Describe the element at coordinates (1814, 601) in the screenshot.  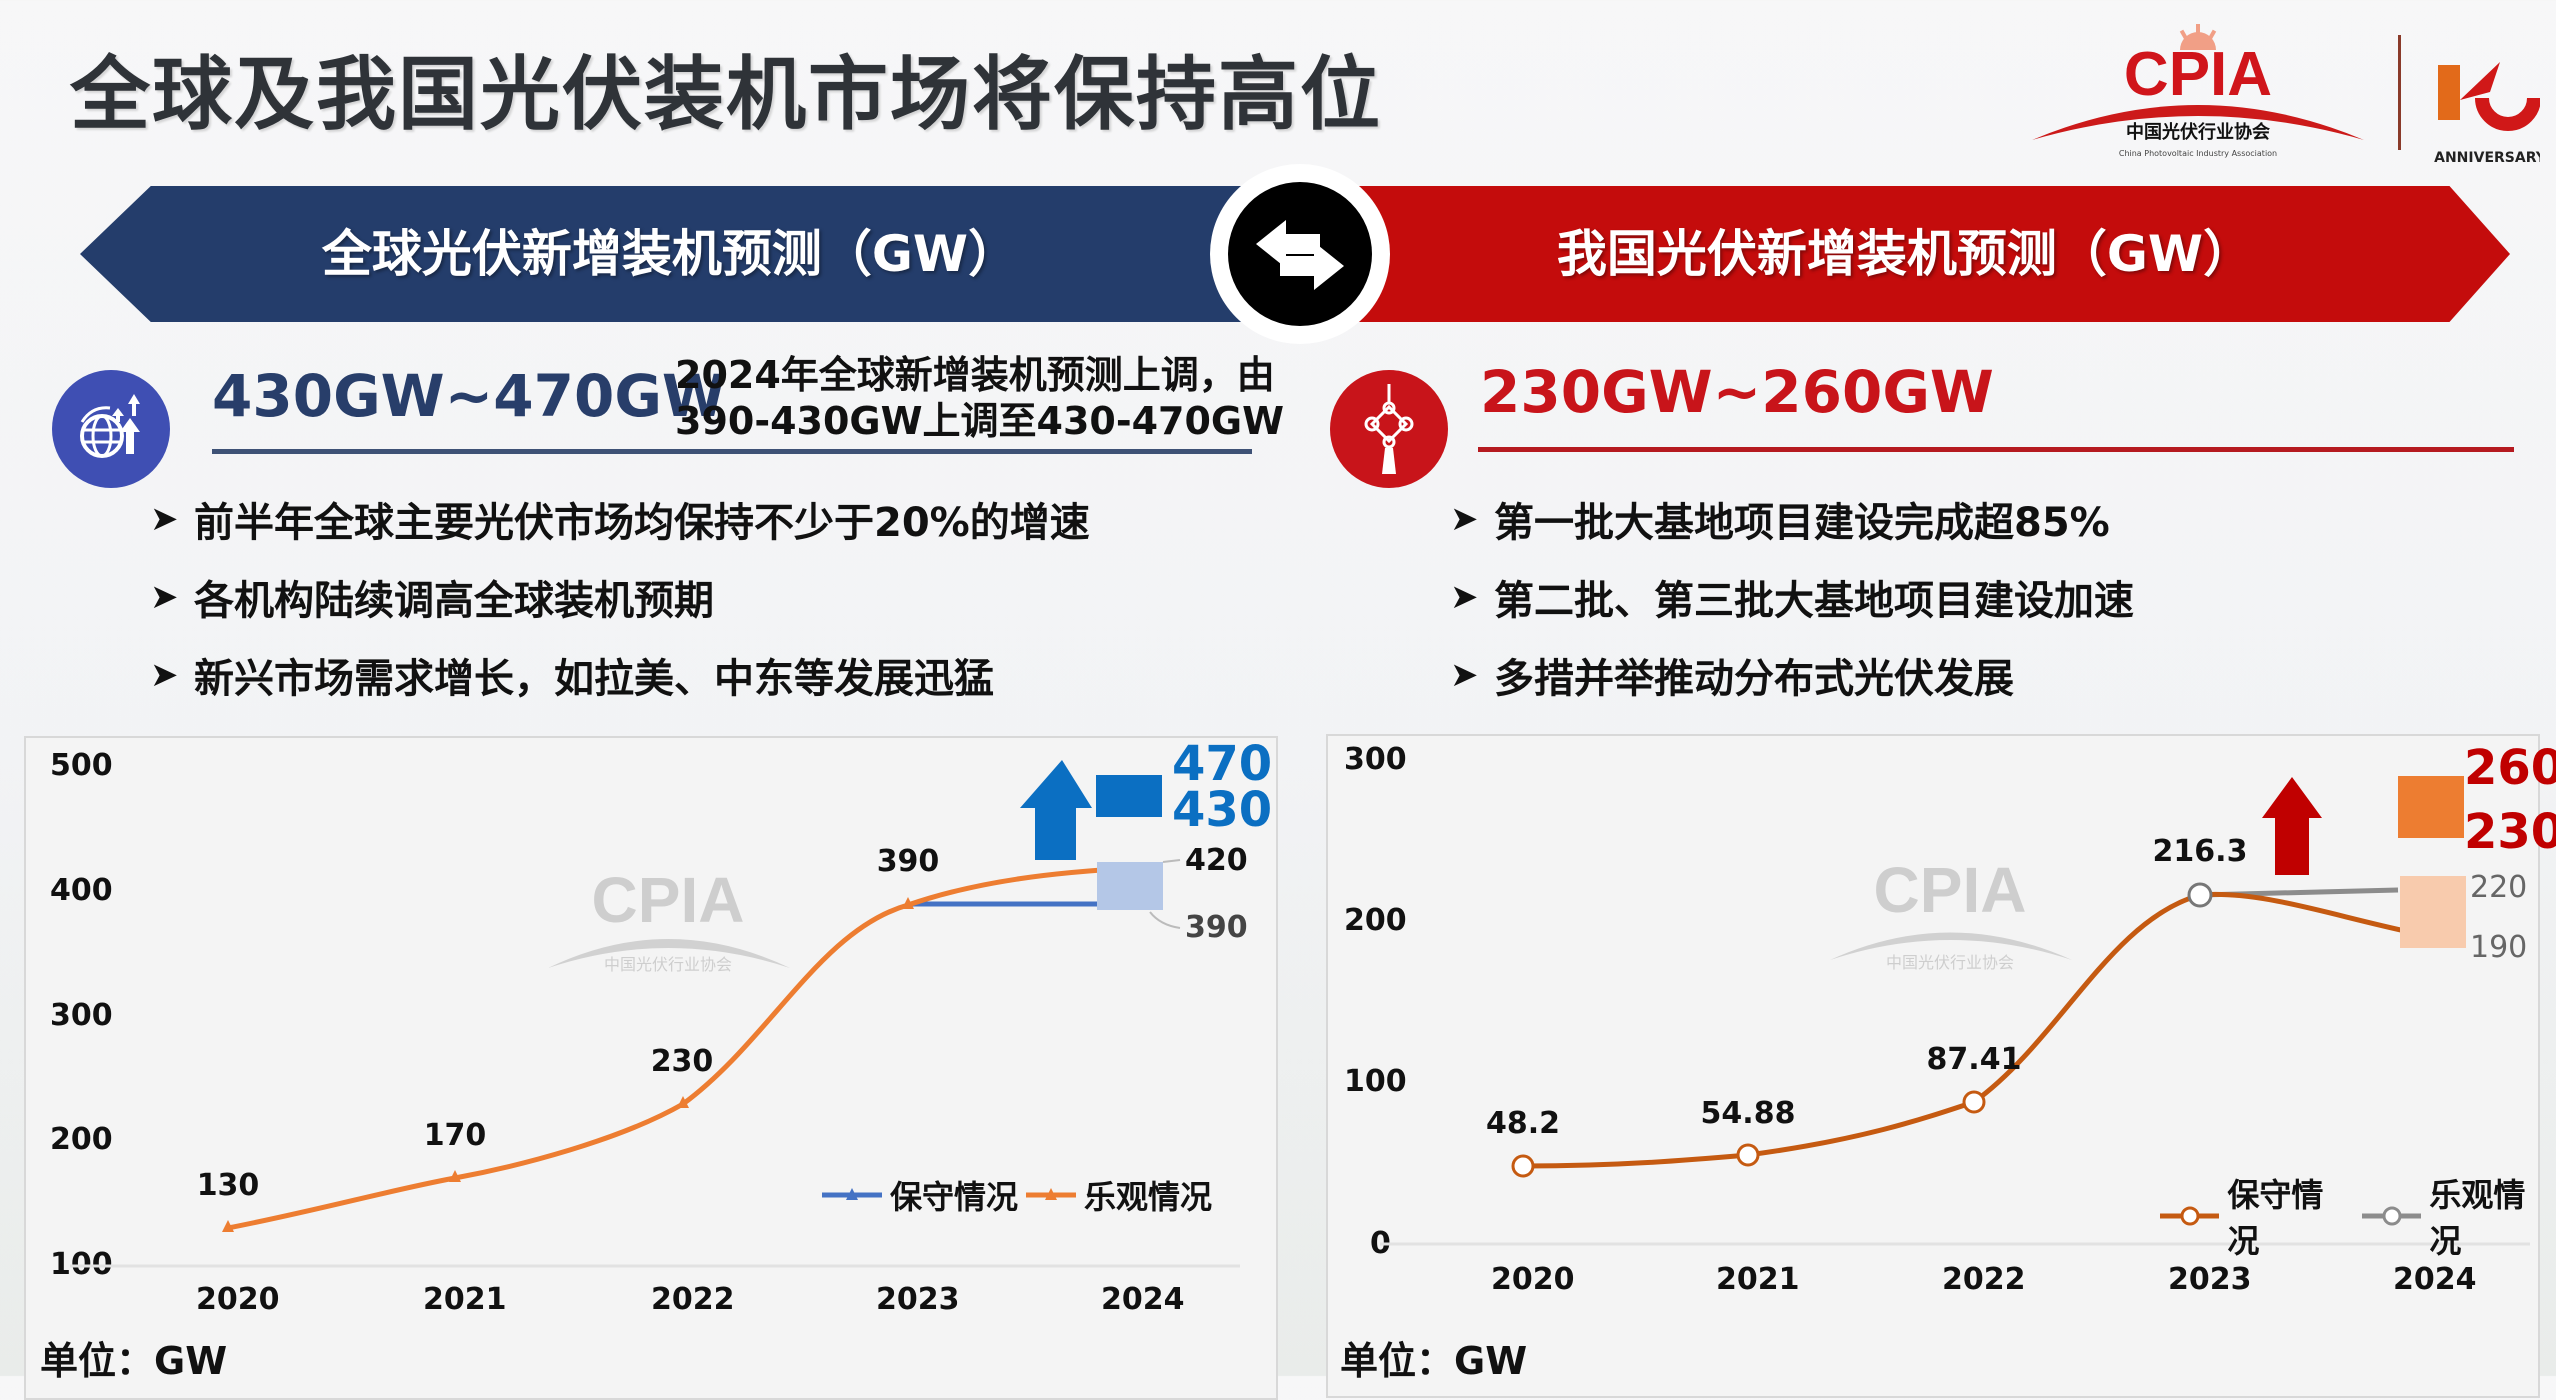
I see `bullet-text: 第二批、第三批大基地项目建设加速` at that location.